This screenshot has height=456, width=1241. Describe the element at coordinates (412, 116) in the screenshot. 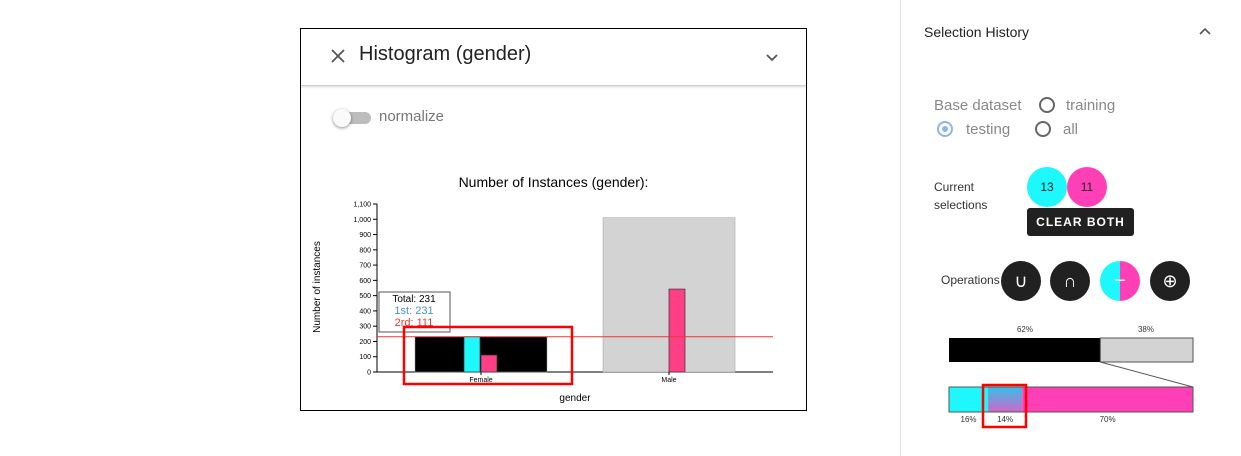

I see `normalize-label: normalize` at that location.